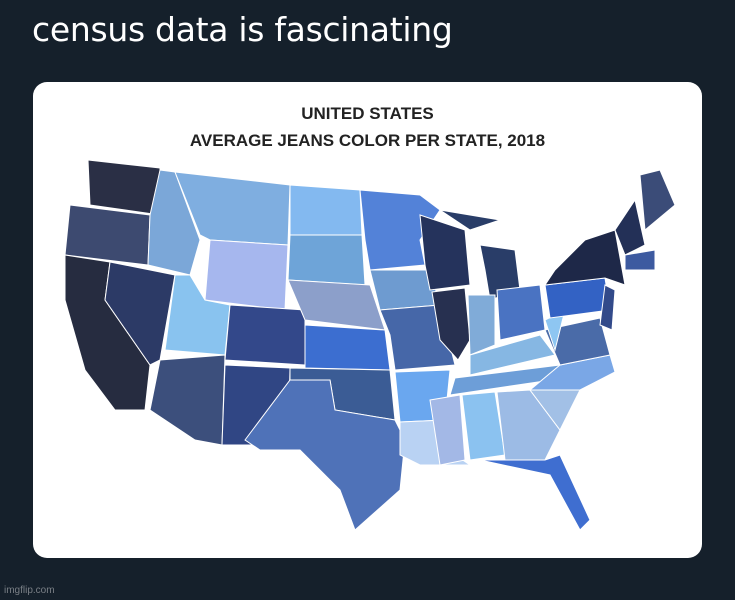 The height and width of the screenshot is (600, 735). I want to click on tweet-text: census data is fascinating, so click(242, 29).